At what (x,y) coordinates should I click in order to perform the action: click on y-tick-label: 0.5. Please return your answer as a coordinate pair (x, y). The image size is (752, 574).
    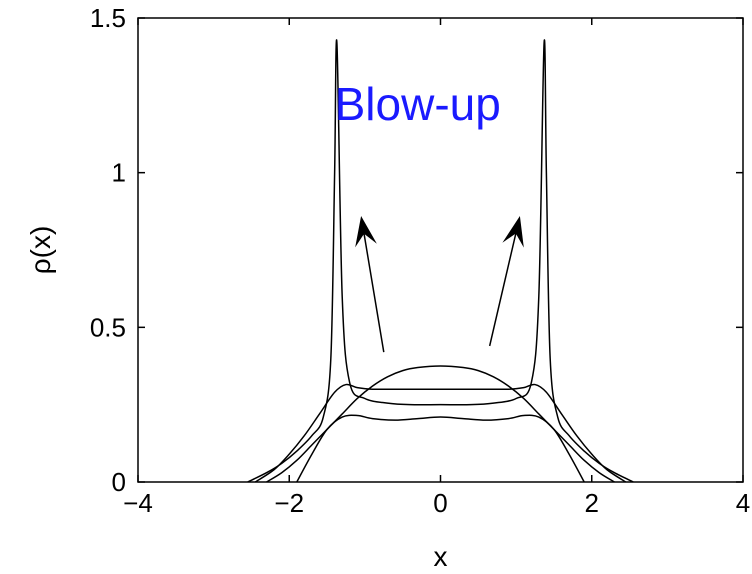
    Looking at the image, I should click on (108, 327).